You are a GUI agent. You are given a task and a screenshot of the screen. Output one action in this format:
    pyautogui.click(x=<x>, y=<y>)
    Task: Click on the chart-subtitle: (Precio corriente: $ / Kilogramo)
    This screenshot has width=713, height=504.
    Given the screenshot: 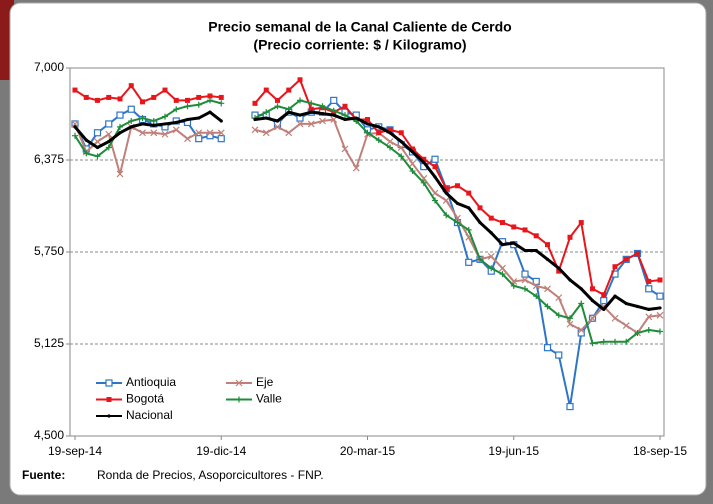 What is the action you would take?
    pyautogui.click(x=359, y=45)
    